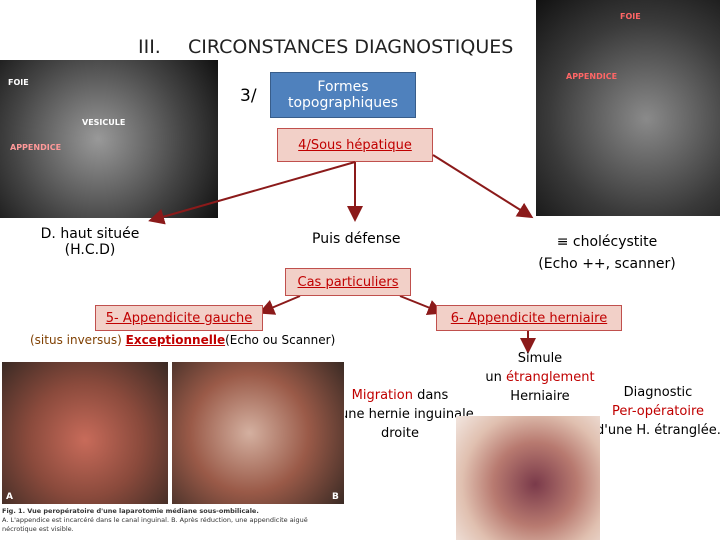 This screenshot has height=540, width=720. I want to click on section-box: Formes topographiques, so click(343, 95).